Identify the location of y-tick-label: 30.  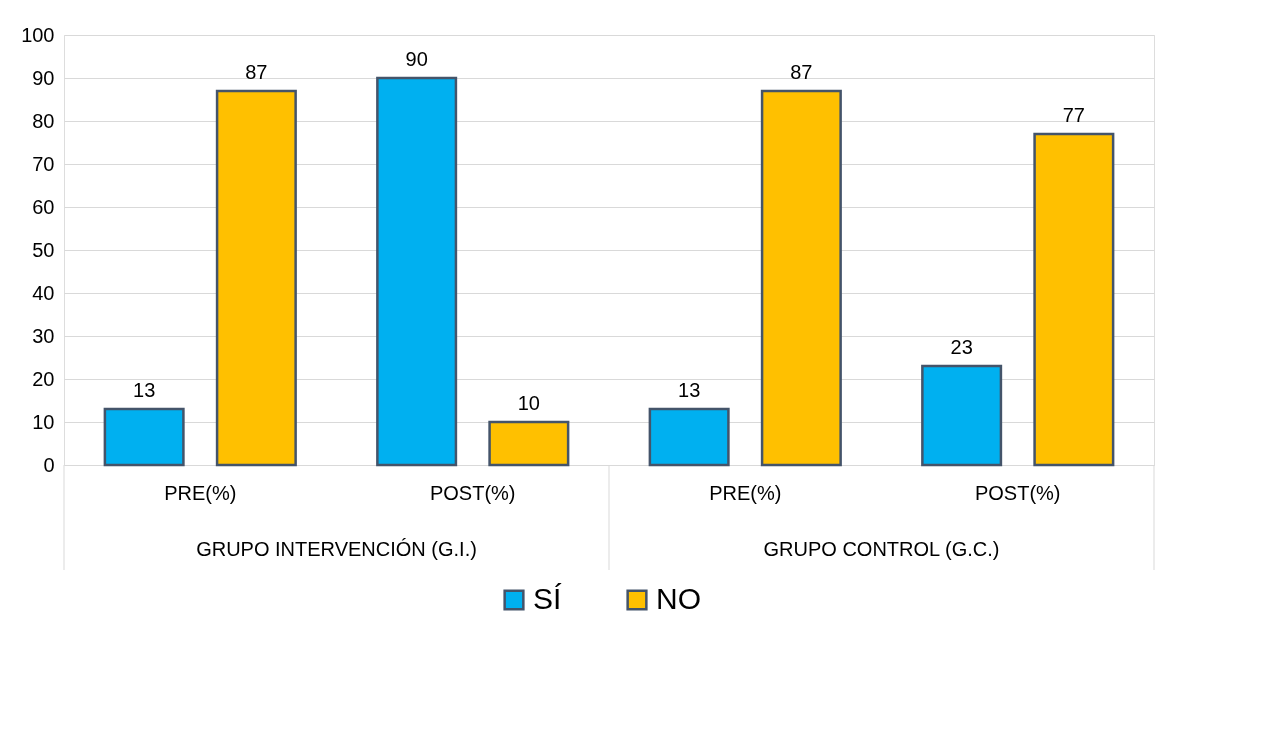
(43, 335).